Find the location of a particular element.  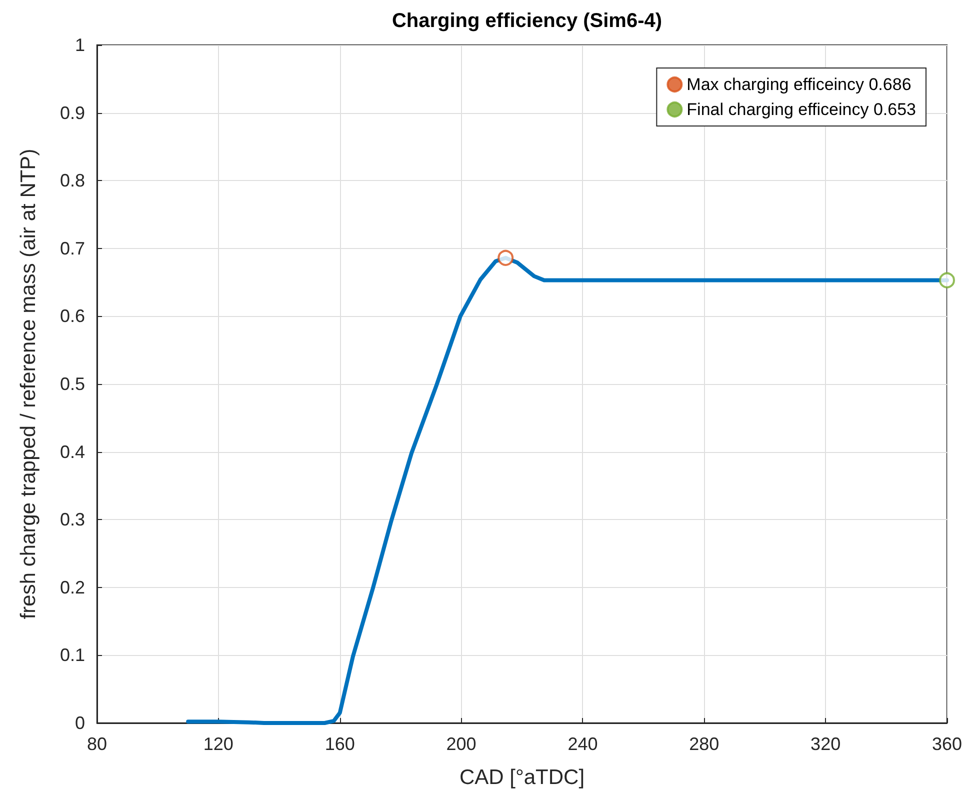

legend-label: Final charging efficeincy 0.653 is located at coordinates (801, 109).